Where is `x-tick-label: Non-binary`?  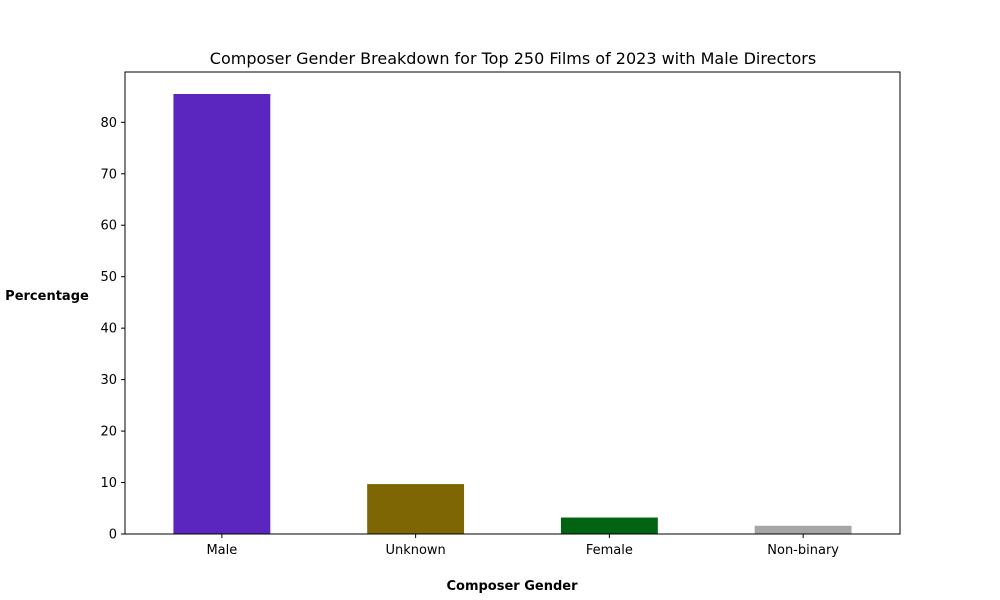
x-tick-label: Non-binary is located at coordinates (803, 550).